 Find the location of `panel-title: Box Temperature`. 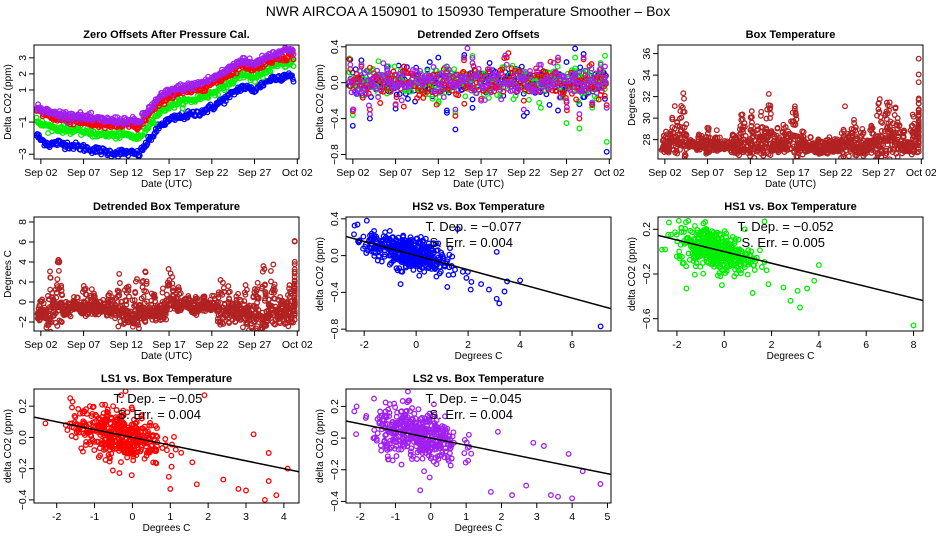

panel-title: Box Temperature is located at coordinates (791, 35).